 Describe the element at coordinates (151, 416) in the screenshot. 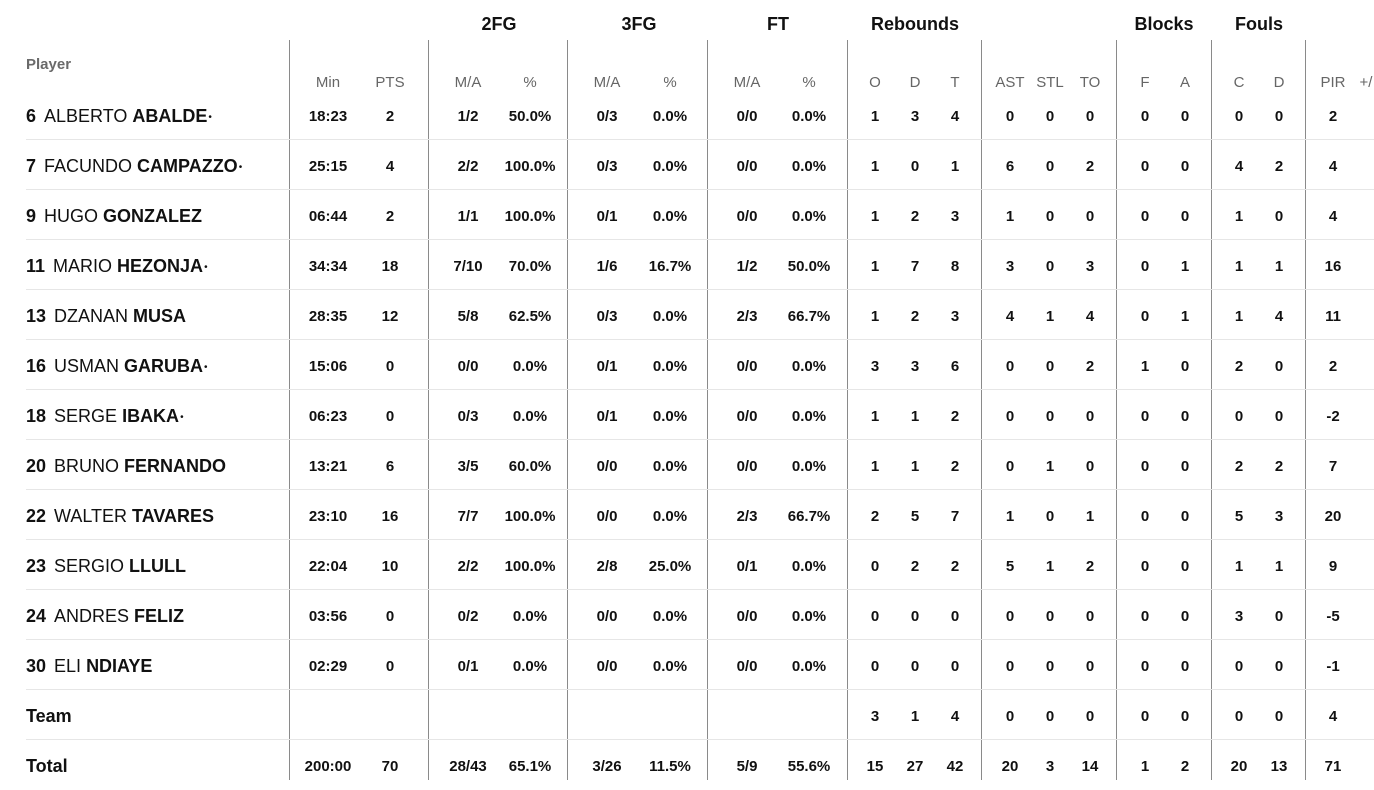

I see `player-last-name: IBAKA` at that location.